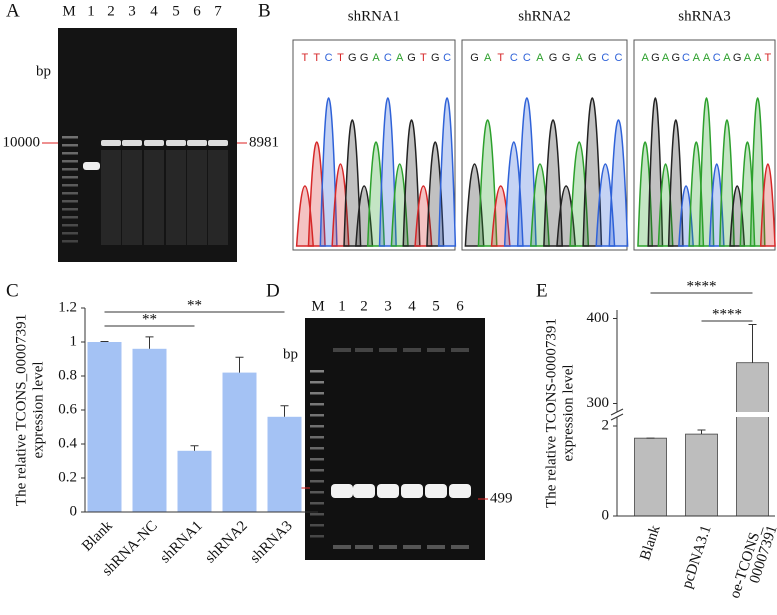 This screenshot has width=777, height=615. Describe the element at coordinates (264, 10) in the screenshot. I see `panel-label: B` at that location.